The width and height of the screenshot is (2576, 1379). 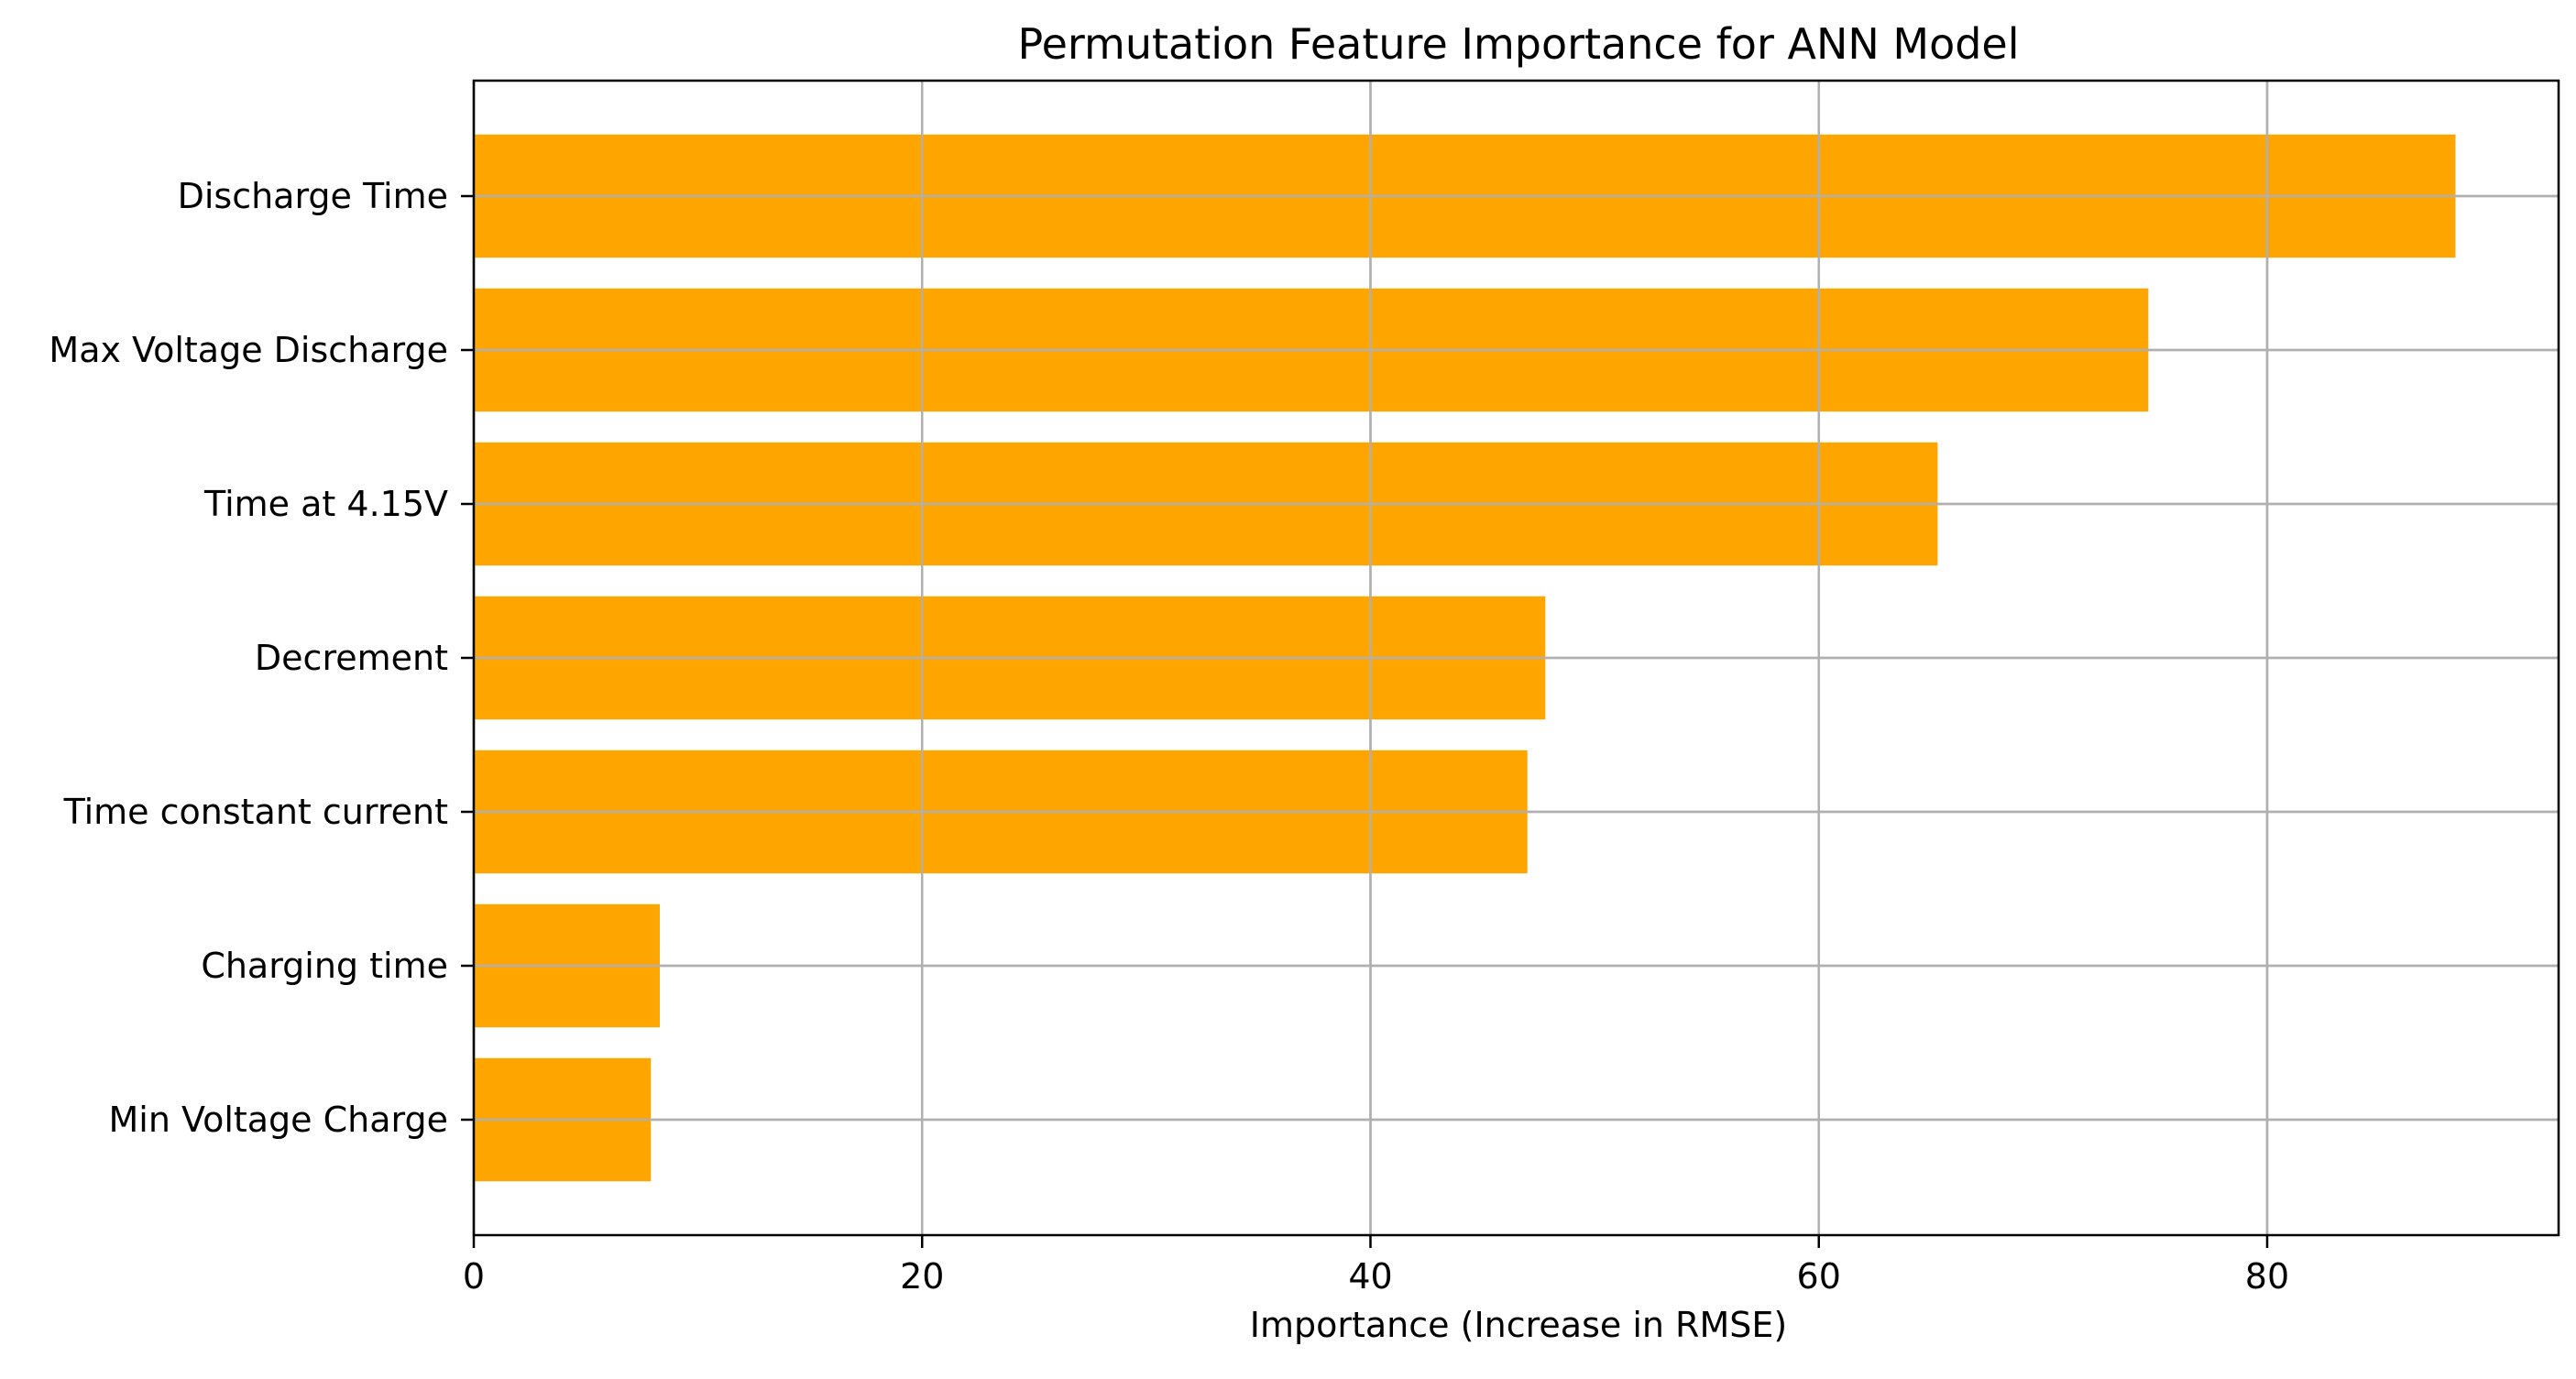 I want to click on y-tick-label: Time at 4.15V, so click(x=325, y=504).